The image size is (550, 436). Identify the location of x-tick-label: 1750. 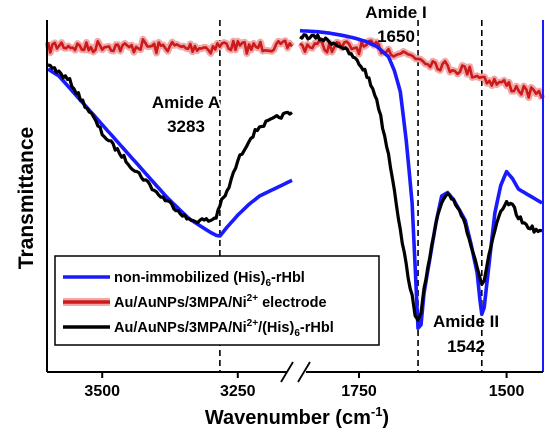
(359, 391).